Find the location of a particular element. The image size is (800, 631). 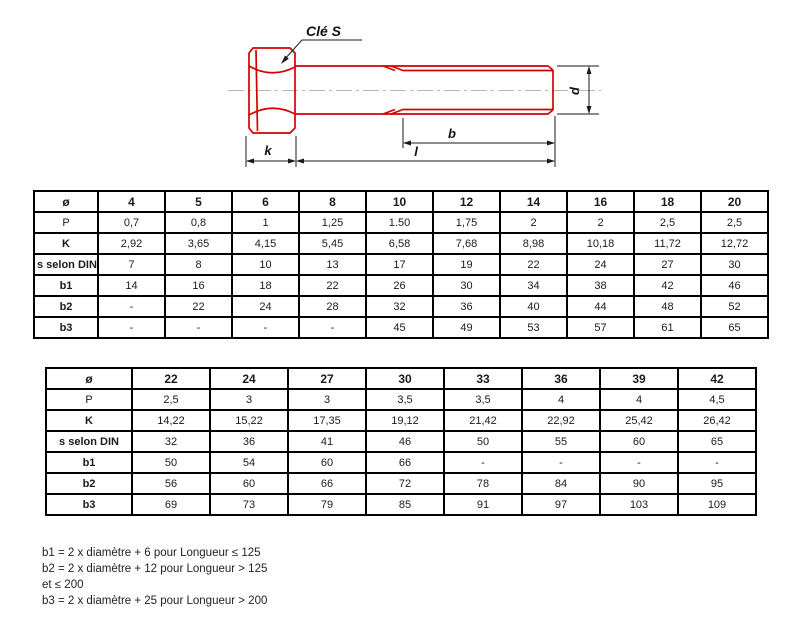

value-cell: 8,98 is located at coordinates (533, 243).